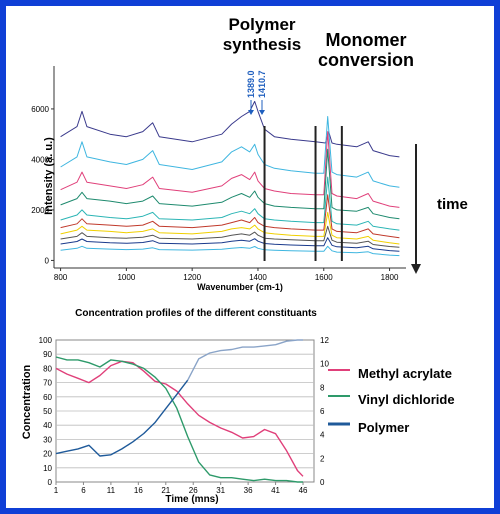 The width and height of the screenshot is (500, 514). Describe the element at coordinates (258, 277) in the screenshot. I see `spectra-x-tick-label: 1400` at that location.